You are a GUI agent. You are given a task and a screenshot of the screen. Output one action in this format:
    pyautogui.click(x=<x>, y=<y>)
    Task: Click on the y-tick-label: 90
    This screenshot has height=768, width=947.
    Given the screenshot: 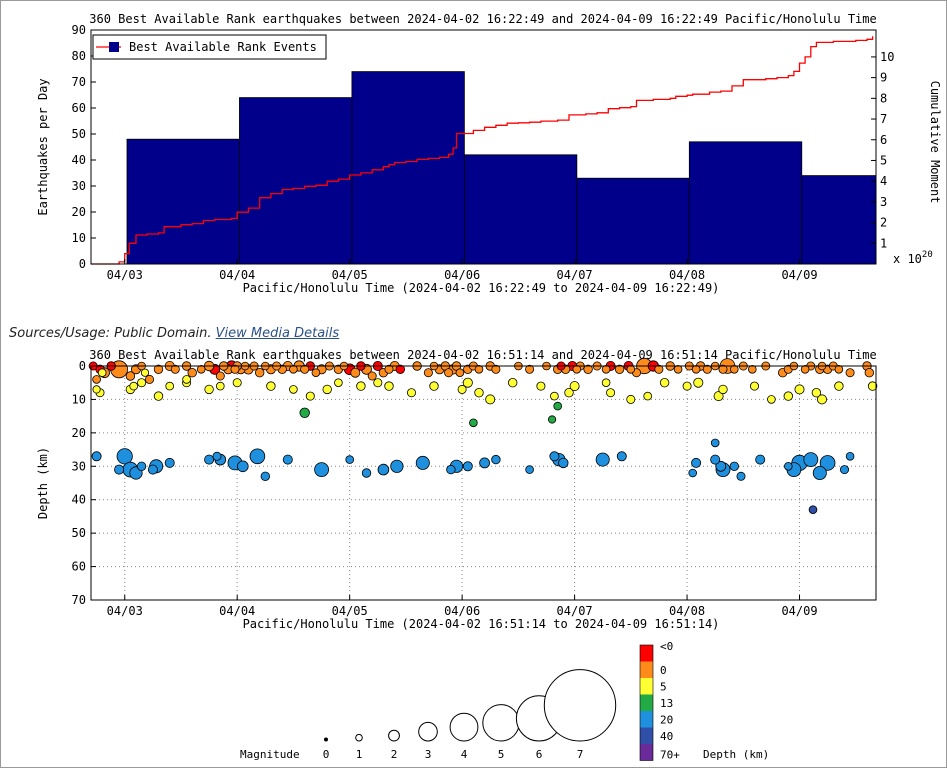 What is the action you would take?
    pyautogui.click(x=79, y=30)
    